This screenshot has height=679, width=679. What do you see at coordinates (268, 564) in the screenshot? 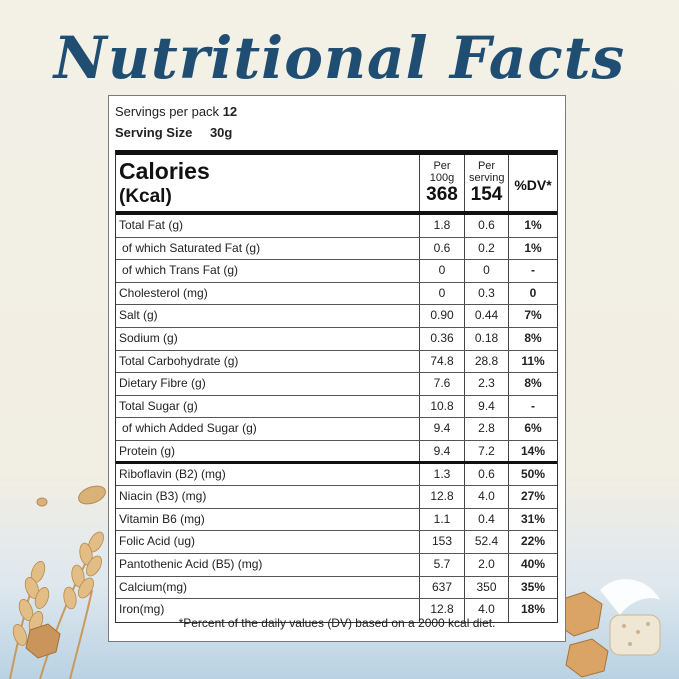
I see `nutrient-name: Pantothenic Acid (B5) (mg)` at bounding box center [268, 564].